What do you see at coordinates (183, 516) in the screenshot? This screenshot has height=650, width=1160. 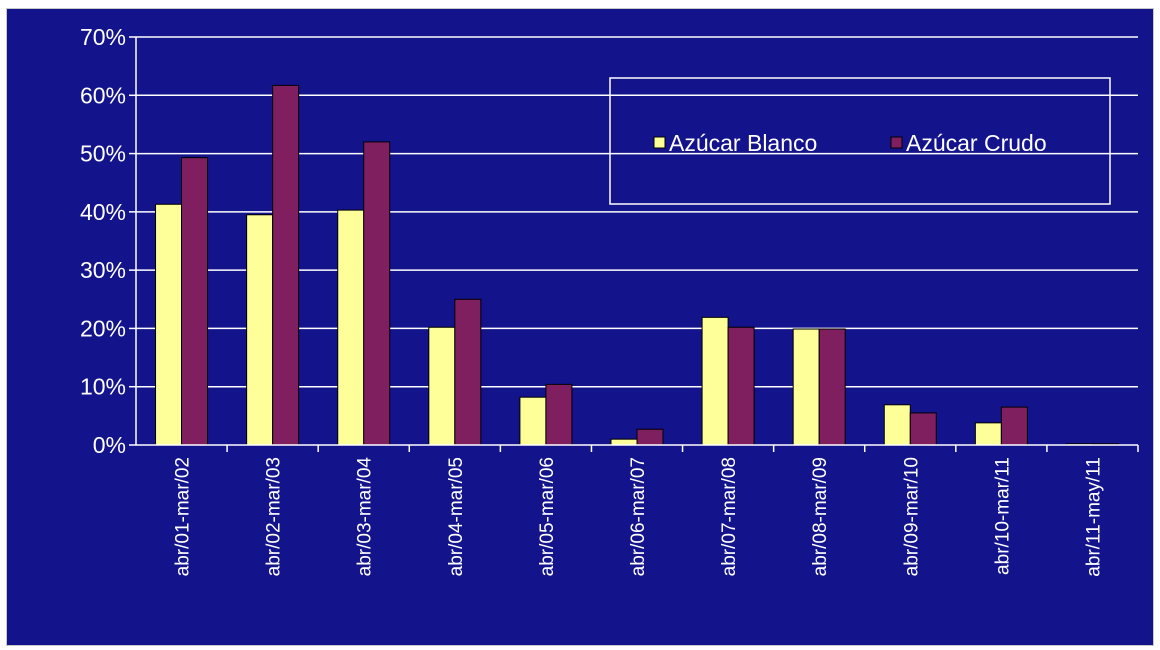 I see `x-tick-label: abr/01-mar/02` at bounding box center [183, 516].